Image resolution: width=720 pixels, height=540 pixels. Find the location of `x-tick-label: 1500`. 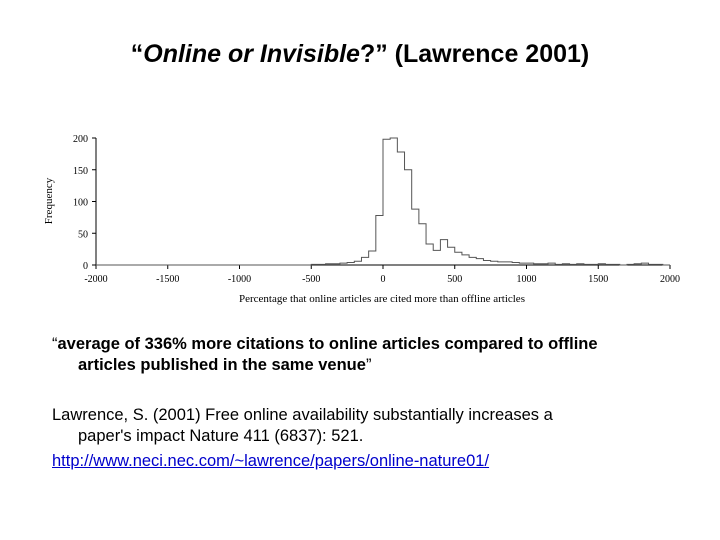

x-tick-label: 1500 is located at coordinates (598, 279).